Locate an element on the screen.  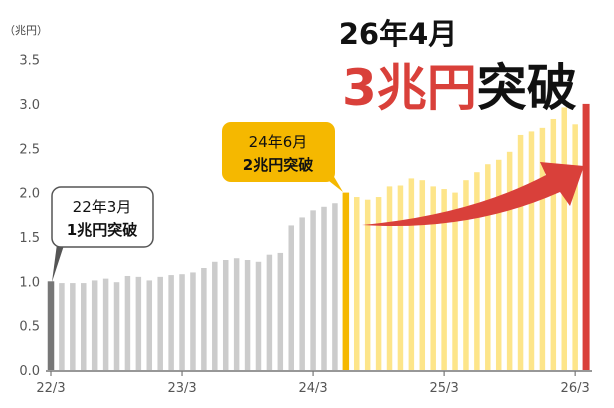
y-tick-label: 1.0 is located at coordinates (29, 282).